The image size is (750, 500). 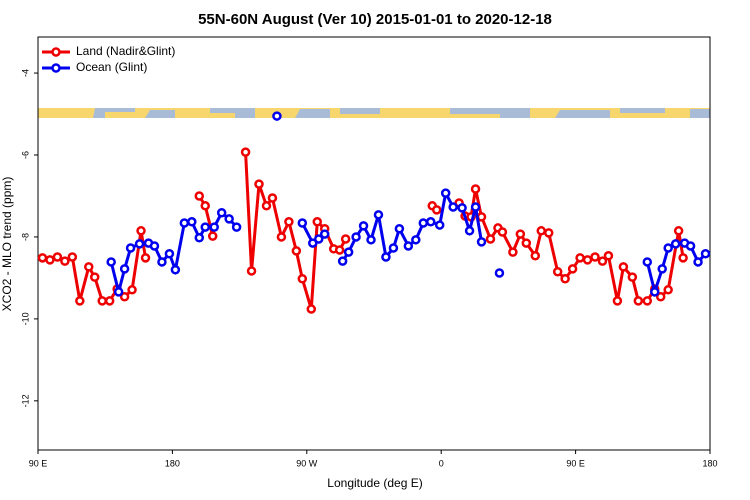 I want to click on x-tick-label: 90 W, so click(x=307, y=463).